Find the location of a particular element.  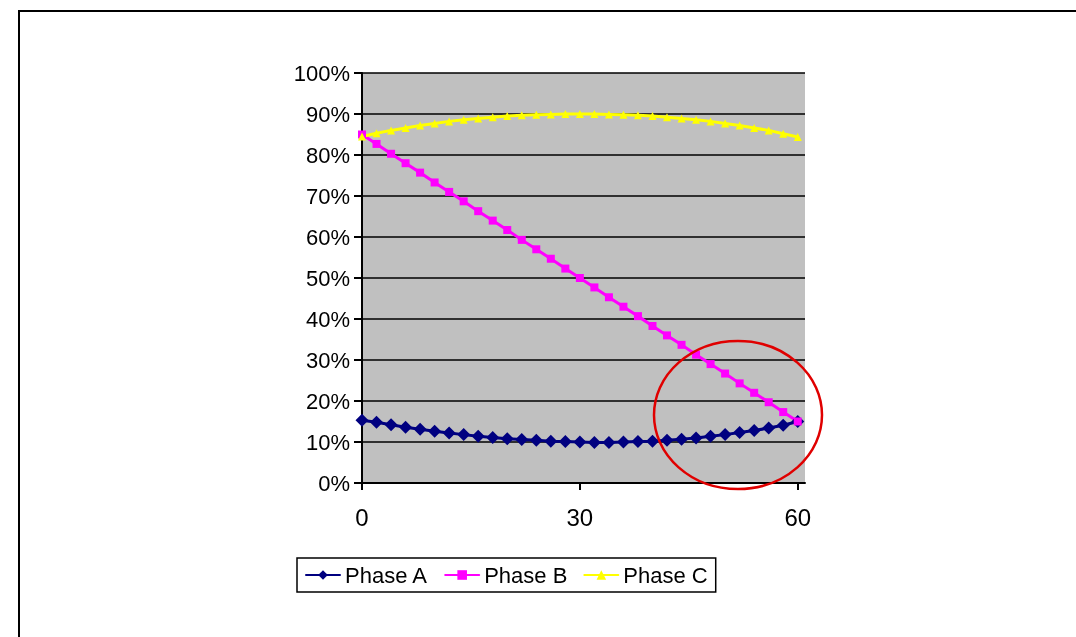

y-tick-label: 90% is located at coordinates (327, 114).